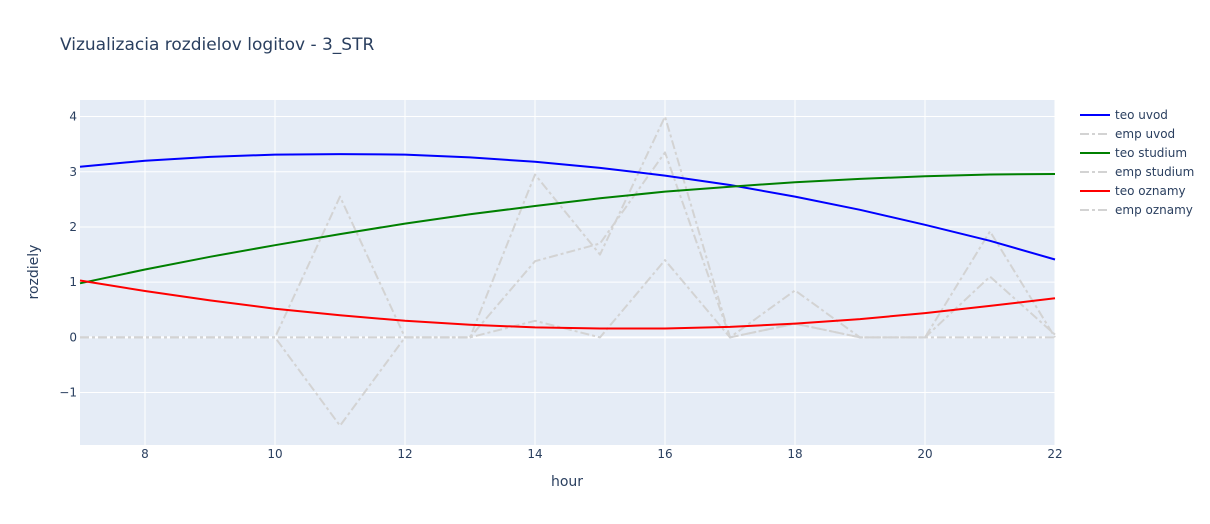 This screenshot has height=524, width=1210. Describe the element at coordinates (404, 454) in the screenshot. I see `x-tick-label: 12` at that location.